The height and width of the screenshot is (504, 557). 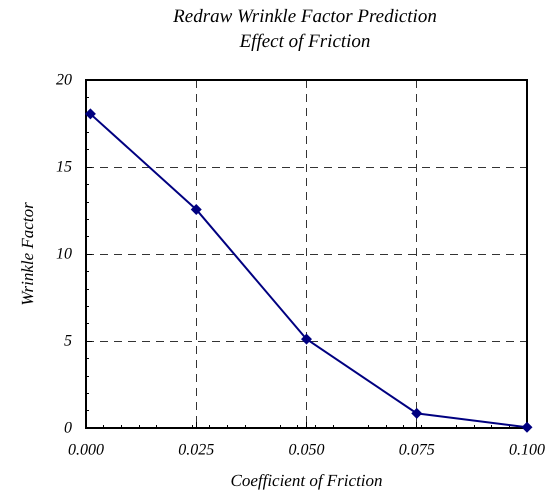 What do you see at coordinates (64, 80) in the screenshot?
I see `y-tick-label: 20` at bounding box center [64, 80].